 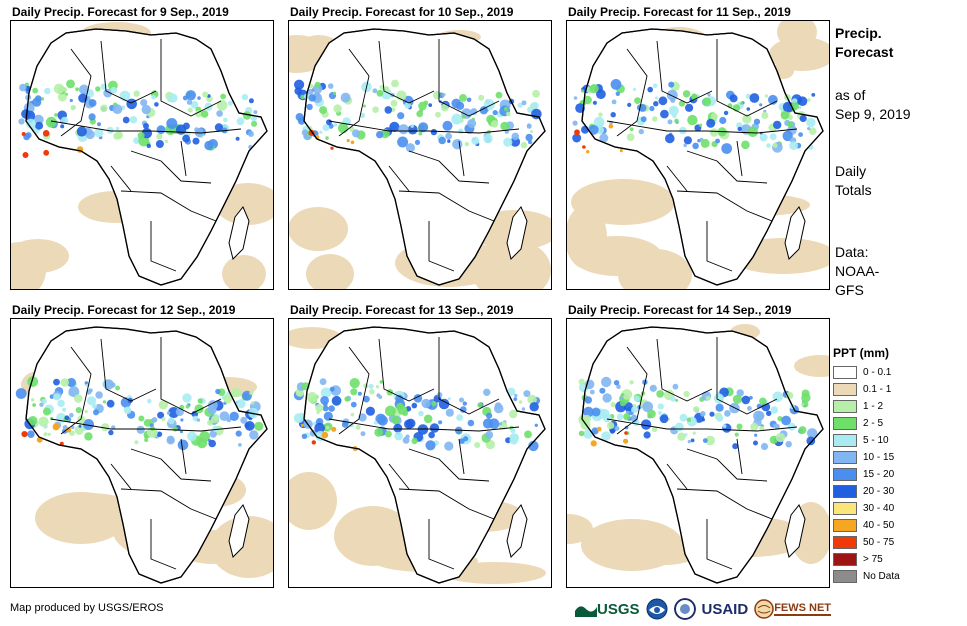 What do you see at coordinates (879, 474) in the screenshot?
I see `legend-label: 15 - 20` at bounding box center [879, 474].